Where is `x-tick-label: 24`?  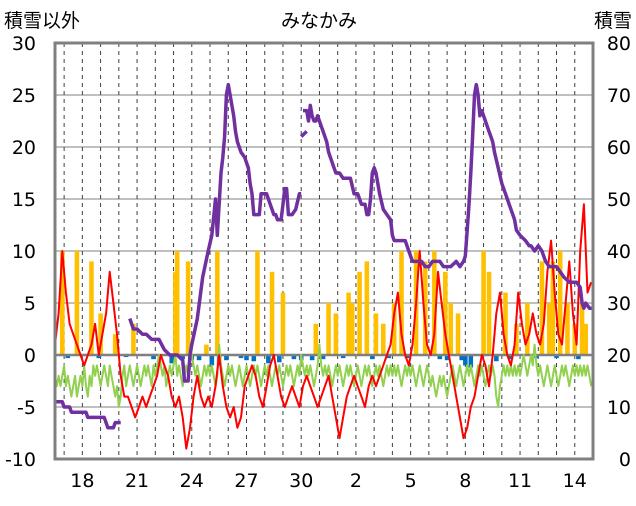
x-tick-label: 24 is located at coordinates (192, 481).